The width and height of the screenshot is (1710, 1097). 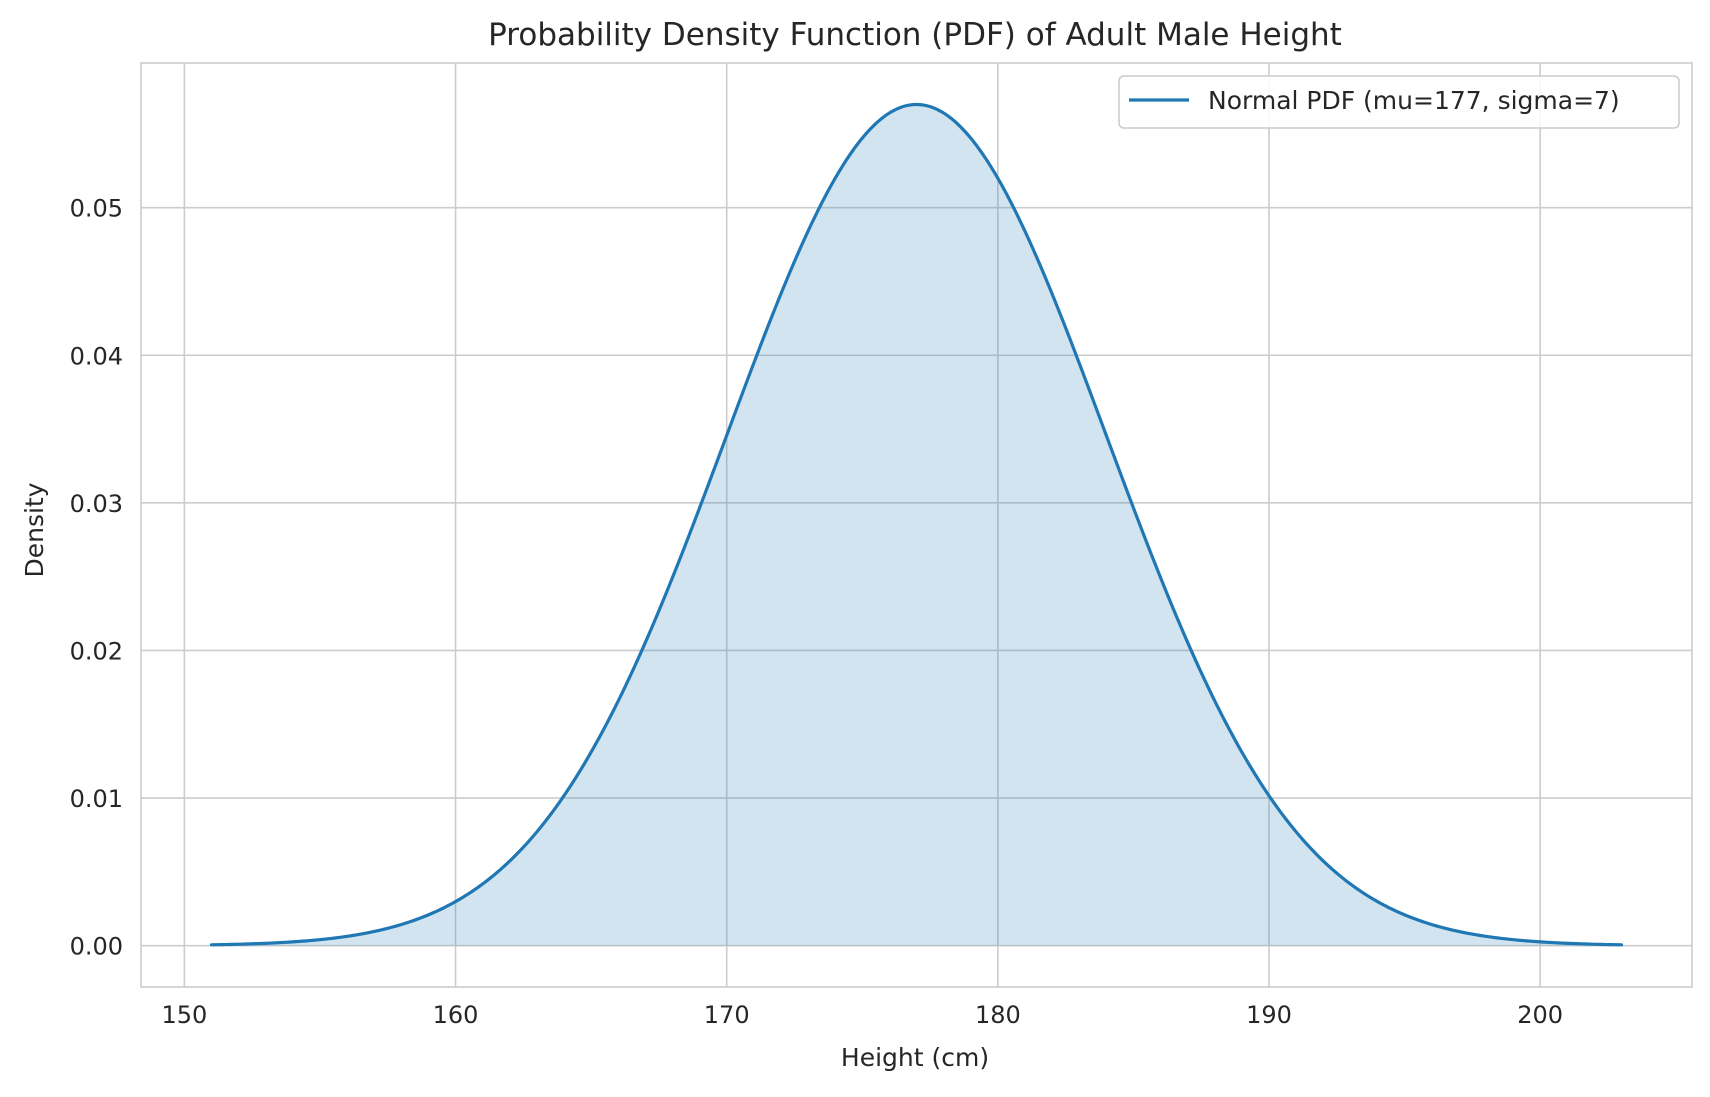 What do you see at coordinates (96, 209) in the screenshot?
I see `y-tick-label: 0.05` at bounding box center [96, 209].